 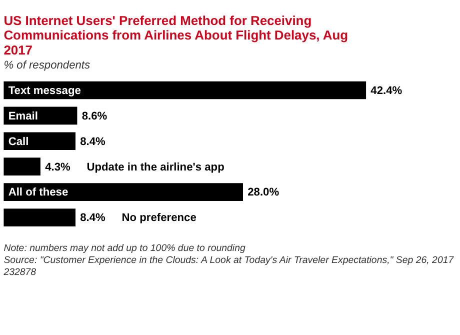 I want to click on text: Note: numbers may not add up to 100% due to rounding, so click(x=125, y=248).